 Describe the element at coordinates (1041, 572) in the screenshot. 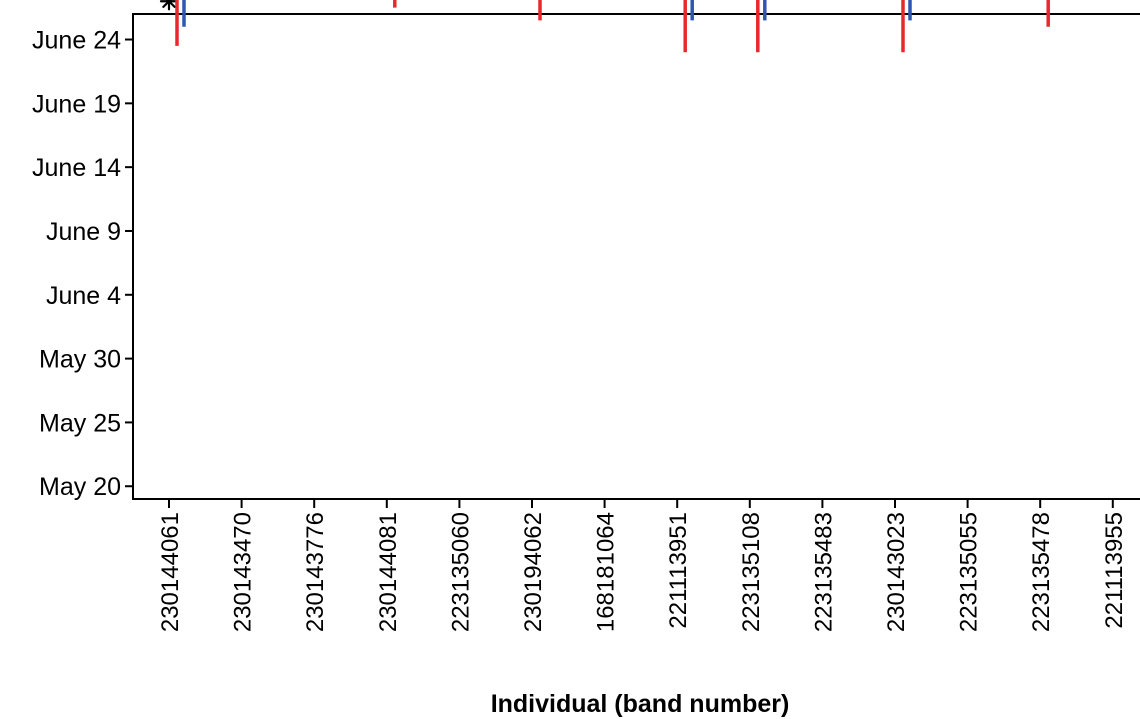

I see `x-tick-label: 223135478` at that location.